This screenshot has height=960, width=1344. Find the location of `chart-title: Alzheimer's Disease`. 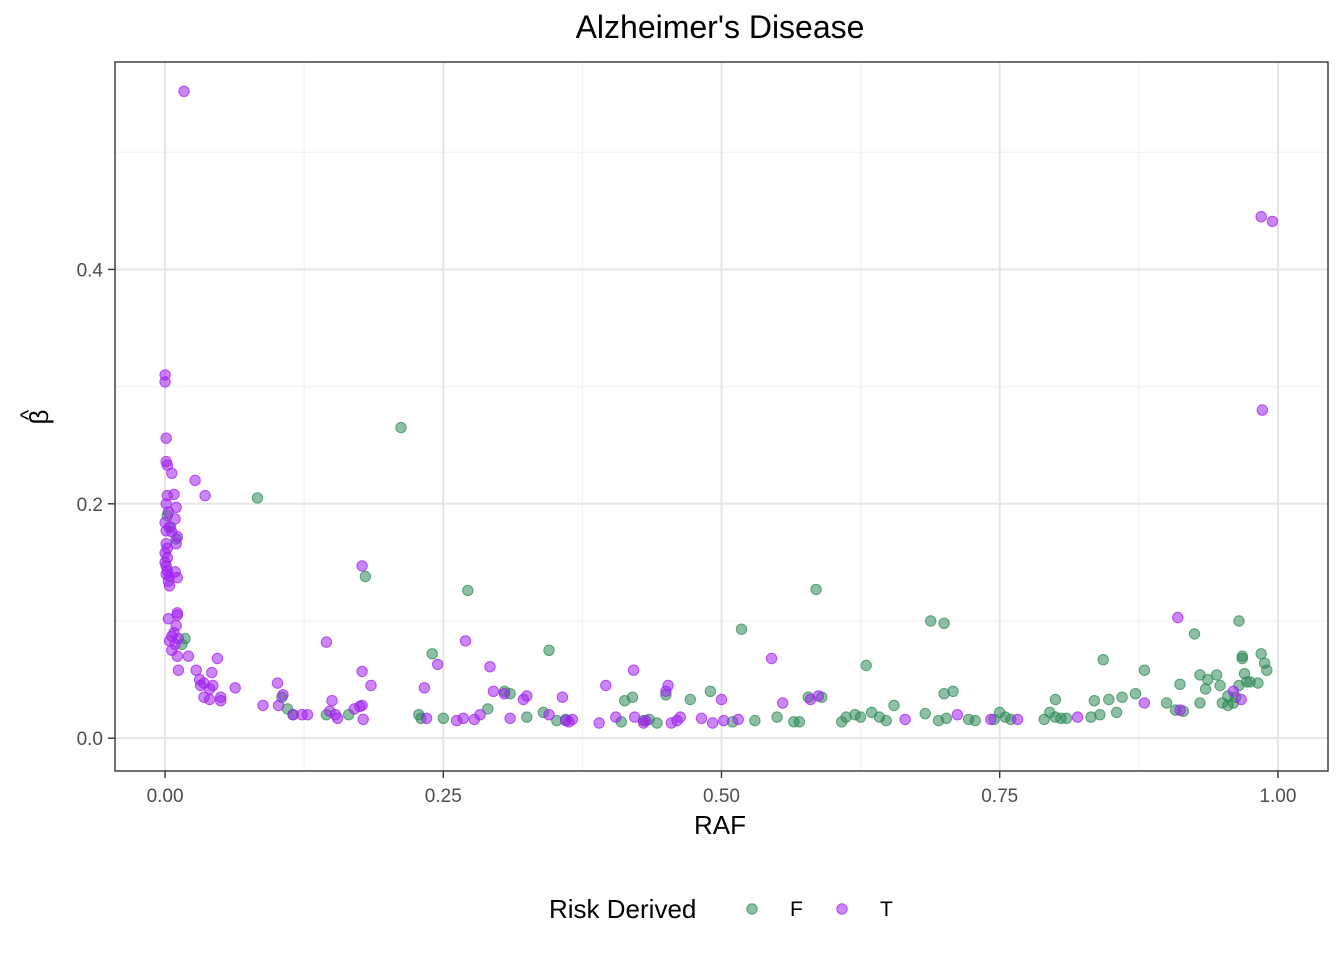

chart-title: Alzheimer's Disease is located at coordinates (720, 27).